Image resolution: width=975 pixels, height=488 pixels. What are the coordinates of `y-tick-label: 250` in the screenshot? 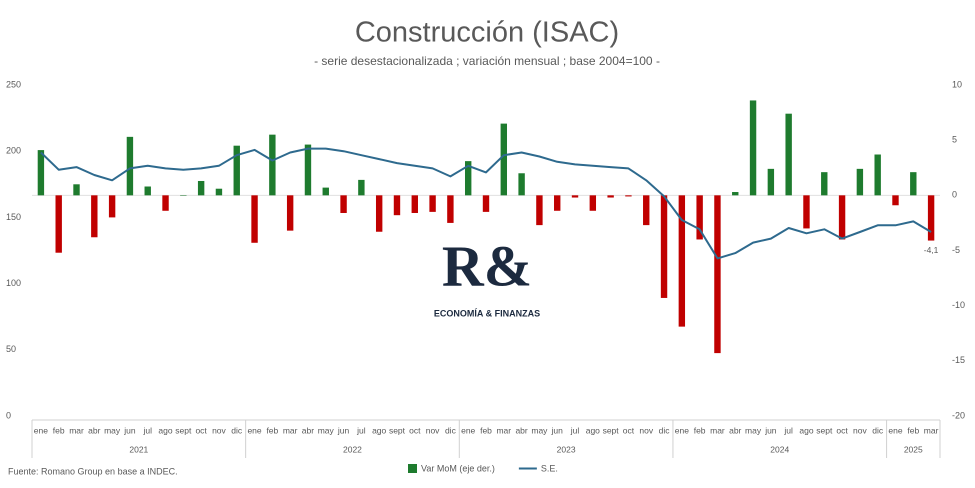 It's located at (13, 84).